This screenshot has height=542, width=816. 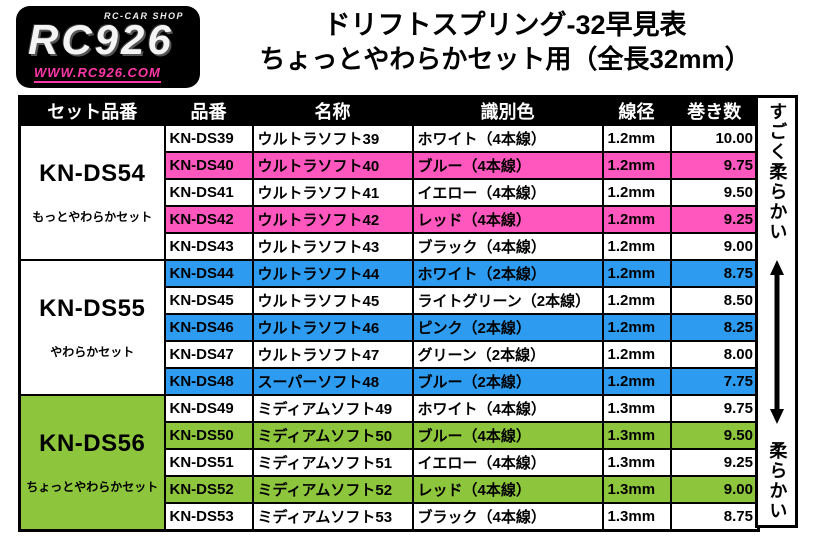 I want to click on cell-name: ウルトラソフト40, so click(x=332, y=165).